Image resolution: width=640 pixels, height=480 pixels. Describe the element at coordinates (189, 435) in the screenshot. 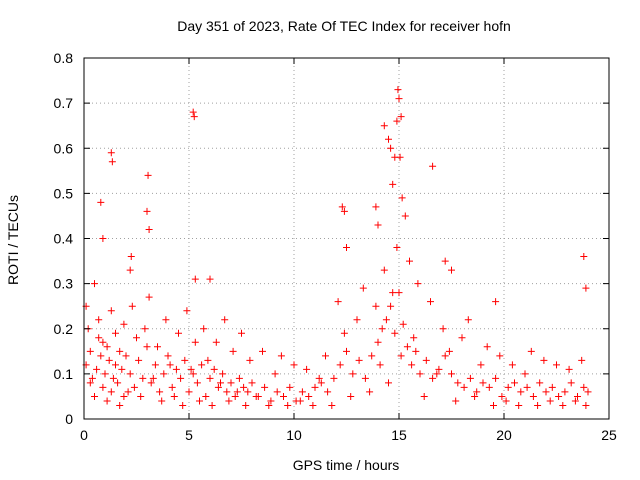

I see `x-tick-label: 5` at that location.